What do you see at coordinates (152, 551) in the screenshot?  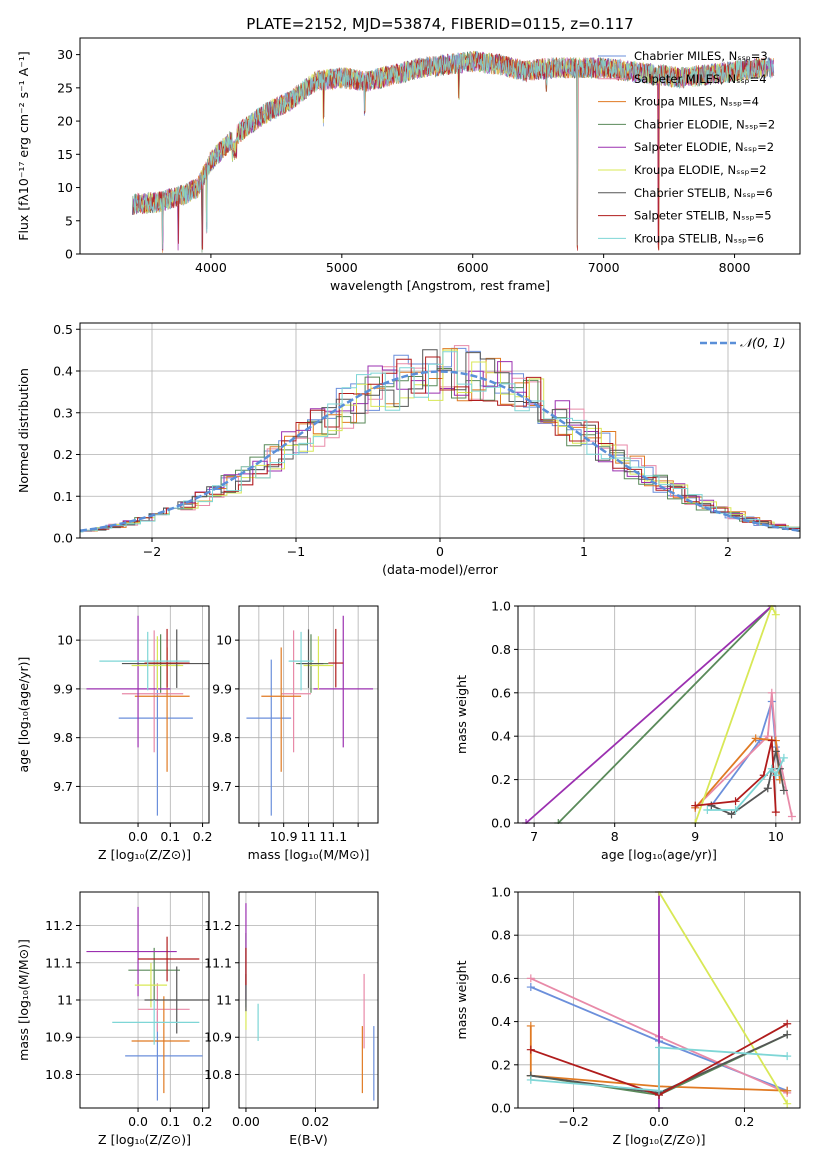 I see `x-tick-label: −2` at bounding box center [152, 551].